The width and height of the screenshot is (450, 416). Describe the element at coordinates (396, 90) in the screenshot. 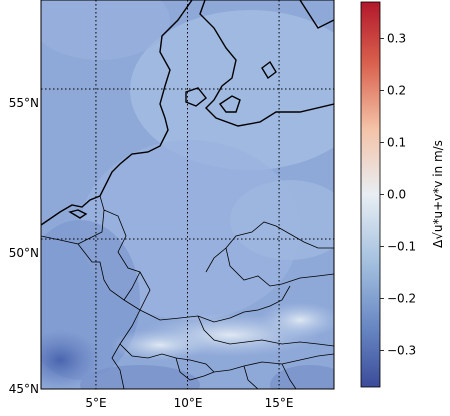

I see `colorbar-tick-label: 0.2` at that location.